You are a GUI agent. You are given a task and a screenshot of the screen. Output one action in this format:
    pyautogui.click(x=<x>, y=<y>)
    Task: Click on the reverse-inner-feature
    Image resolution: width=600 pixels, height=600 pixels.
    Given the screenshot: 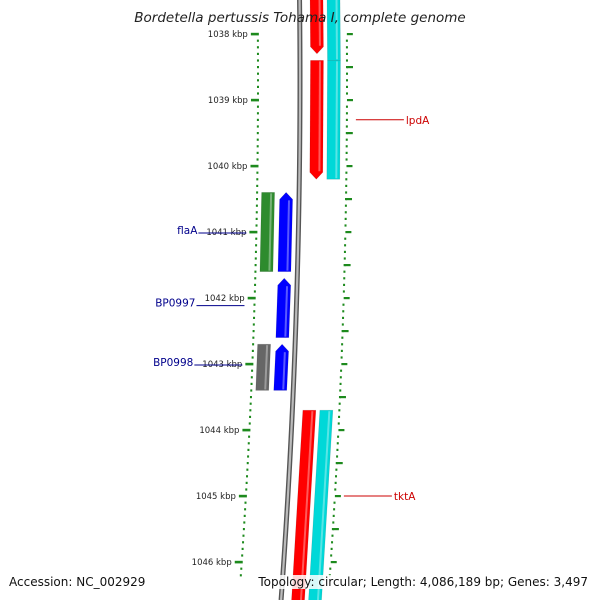 What is the action you would take?
    pyautogui.click(x=285, y=231)
    